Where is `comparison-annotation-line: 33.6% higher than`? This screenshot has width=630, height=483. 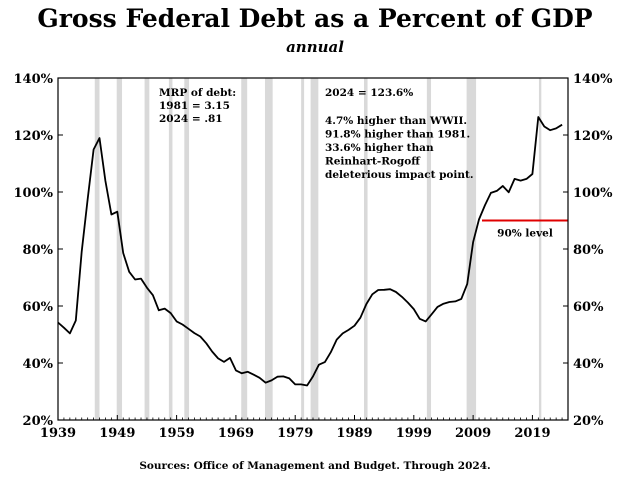 comparison-annotation-line: 33.6% higher than is located at coordinates (379, 148).